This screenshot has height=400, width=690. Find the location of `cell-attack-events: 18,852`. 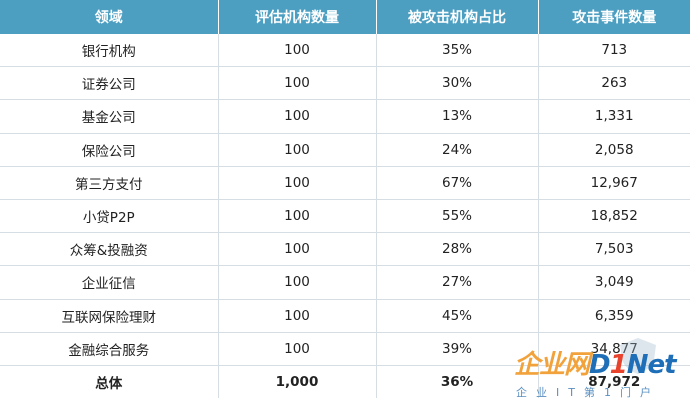

cell-attack-events: 18,852 is located at coordinates (614, 216).